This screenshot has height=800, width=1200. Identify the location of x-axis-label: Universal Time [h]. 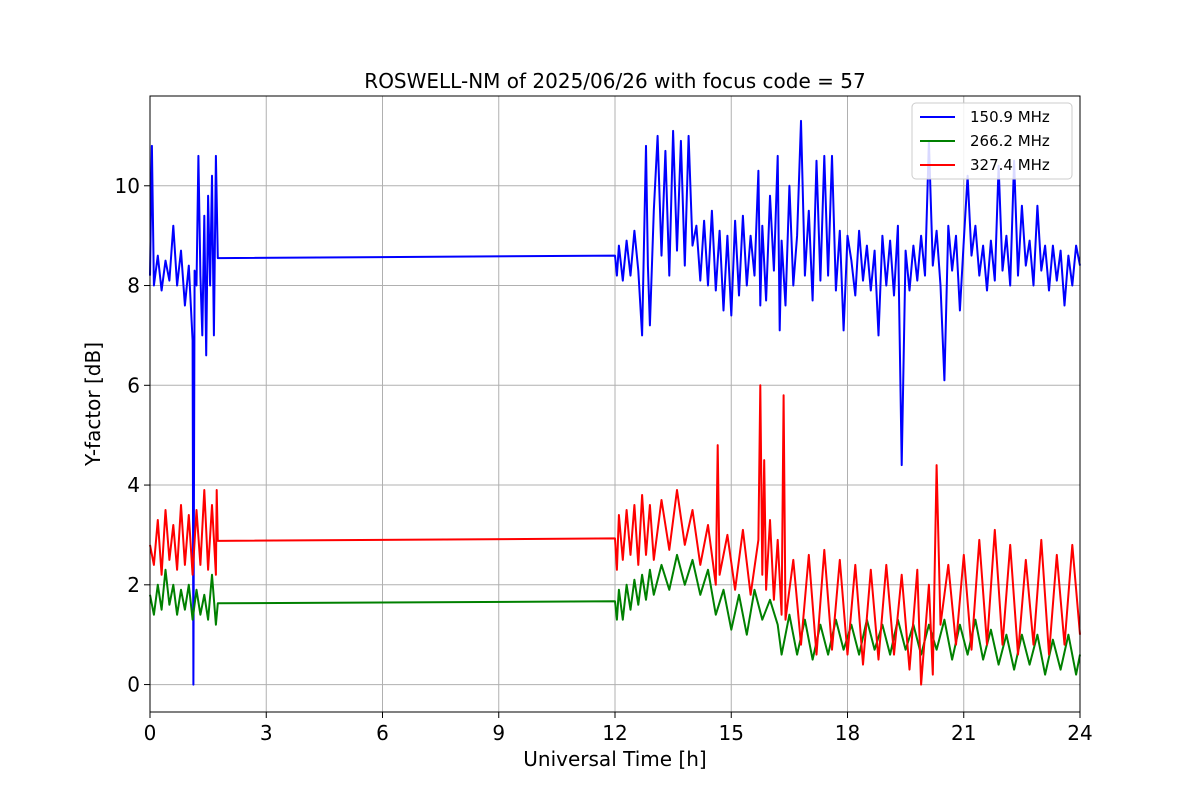
(614, 759).